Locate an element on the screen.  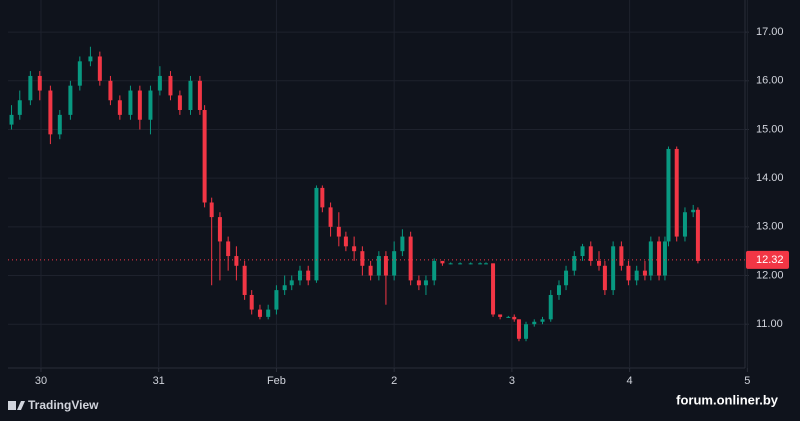
x-tick-label: 5 is located at coordinates (747, 381).